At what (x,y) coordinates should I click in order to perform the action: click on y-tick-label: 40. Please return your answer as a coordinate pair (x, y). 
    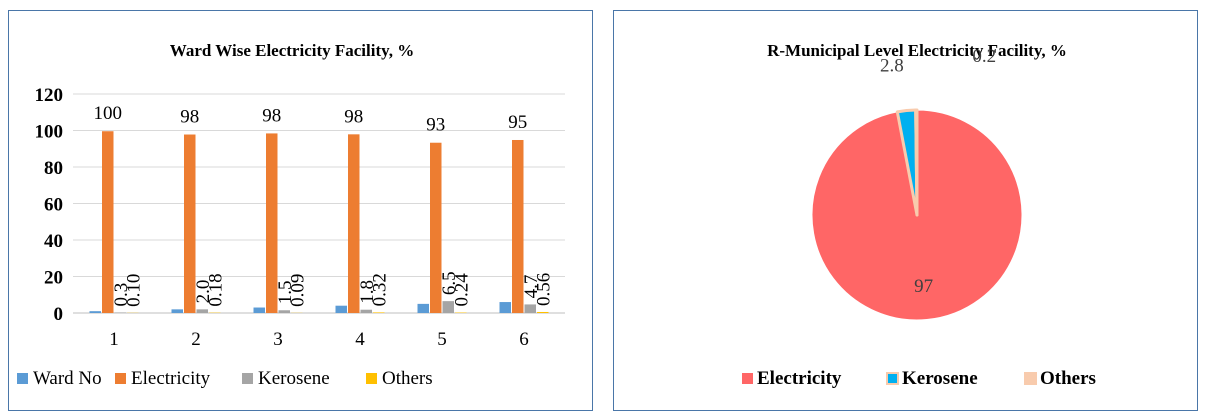
    Looking at the image, I should click on (53, 241).